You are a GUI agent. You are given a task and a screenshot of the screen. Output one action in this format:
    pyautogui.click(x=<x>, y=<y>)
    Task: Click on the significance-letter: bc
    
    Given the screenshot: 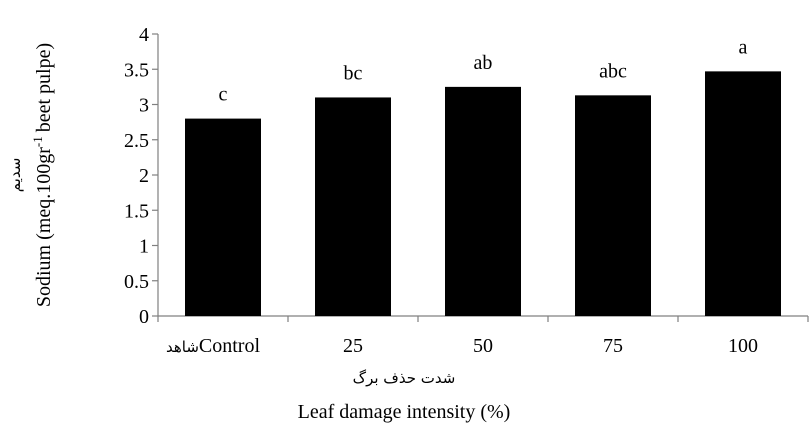 What is the action you would take?
    pyautogui.click(x=353, y=73)
    